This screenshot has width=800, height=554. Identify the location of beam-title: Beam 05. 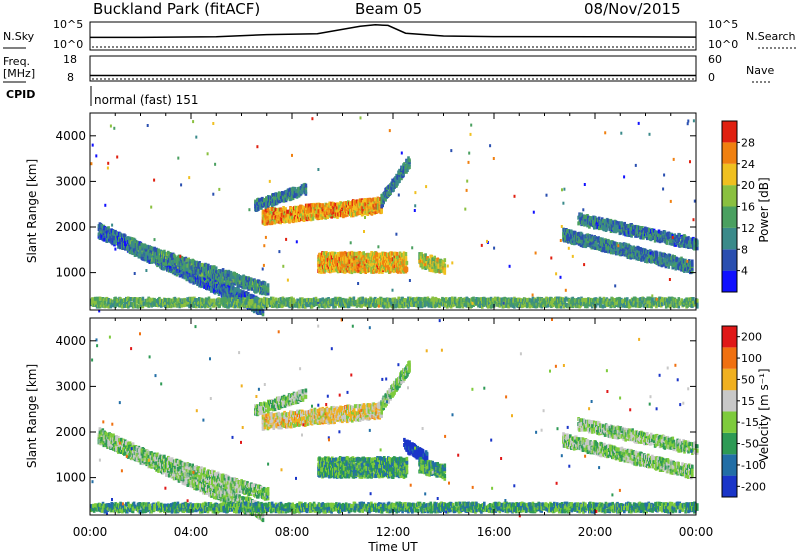
(388, 9).